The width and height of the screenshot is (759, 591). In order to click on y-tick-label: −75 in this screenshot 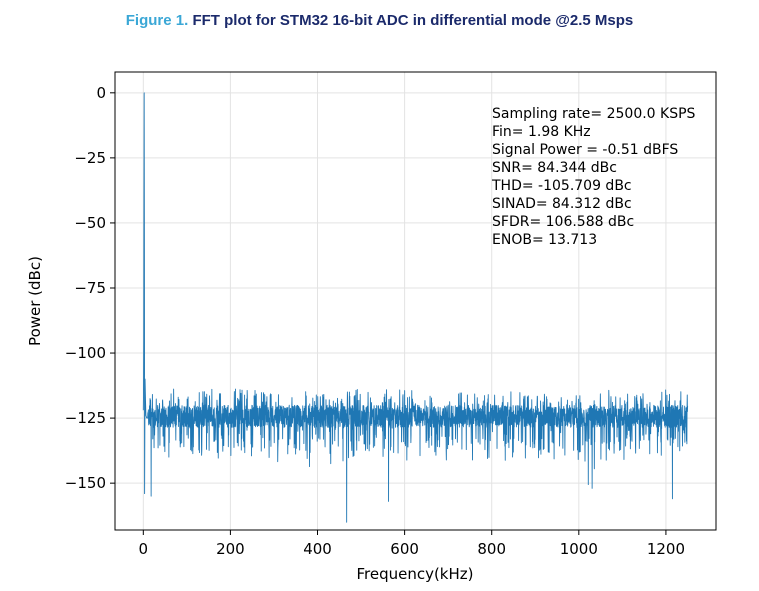, I will do `click(90, 288)`.